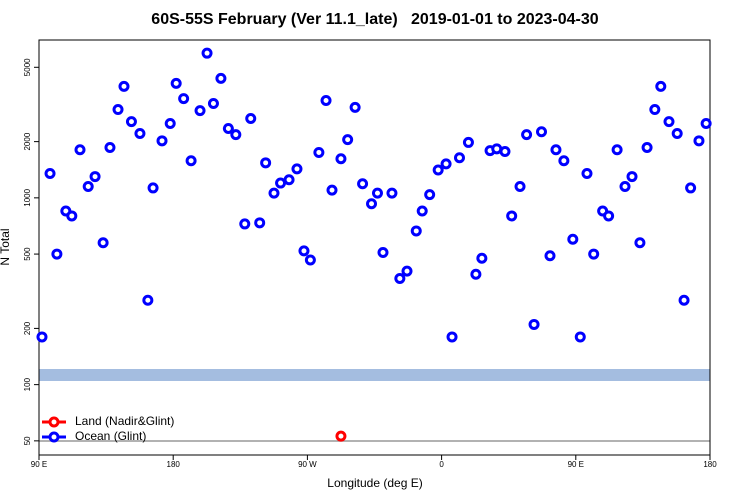  I want to click on y-tick-label: 100, so click(27, 384).